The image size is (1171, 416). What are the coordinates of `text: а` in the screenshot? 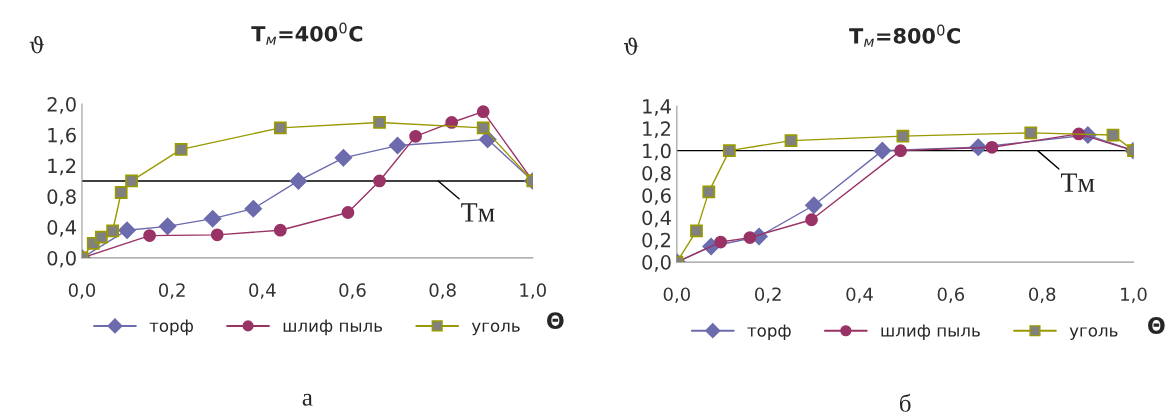 It's located at (307, 399).